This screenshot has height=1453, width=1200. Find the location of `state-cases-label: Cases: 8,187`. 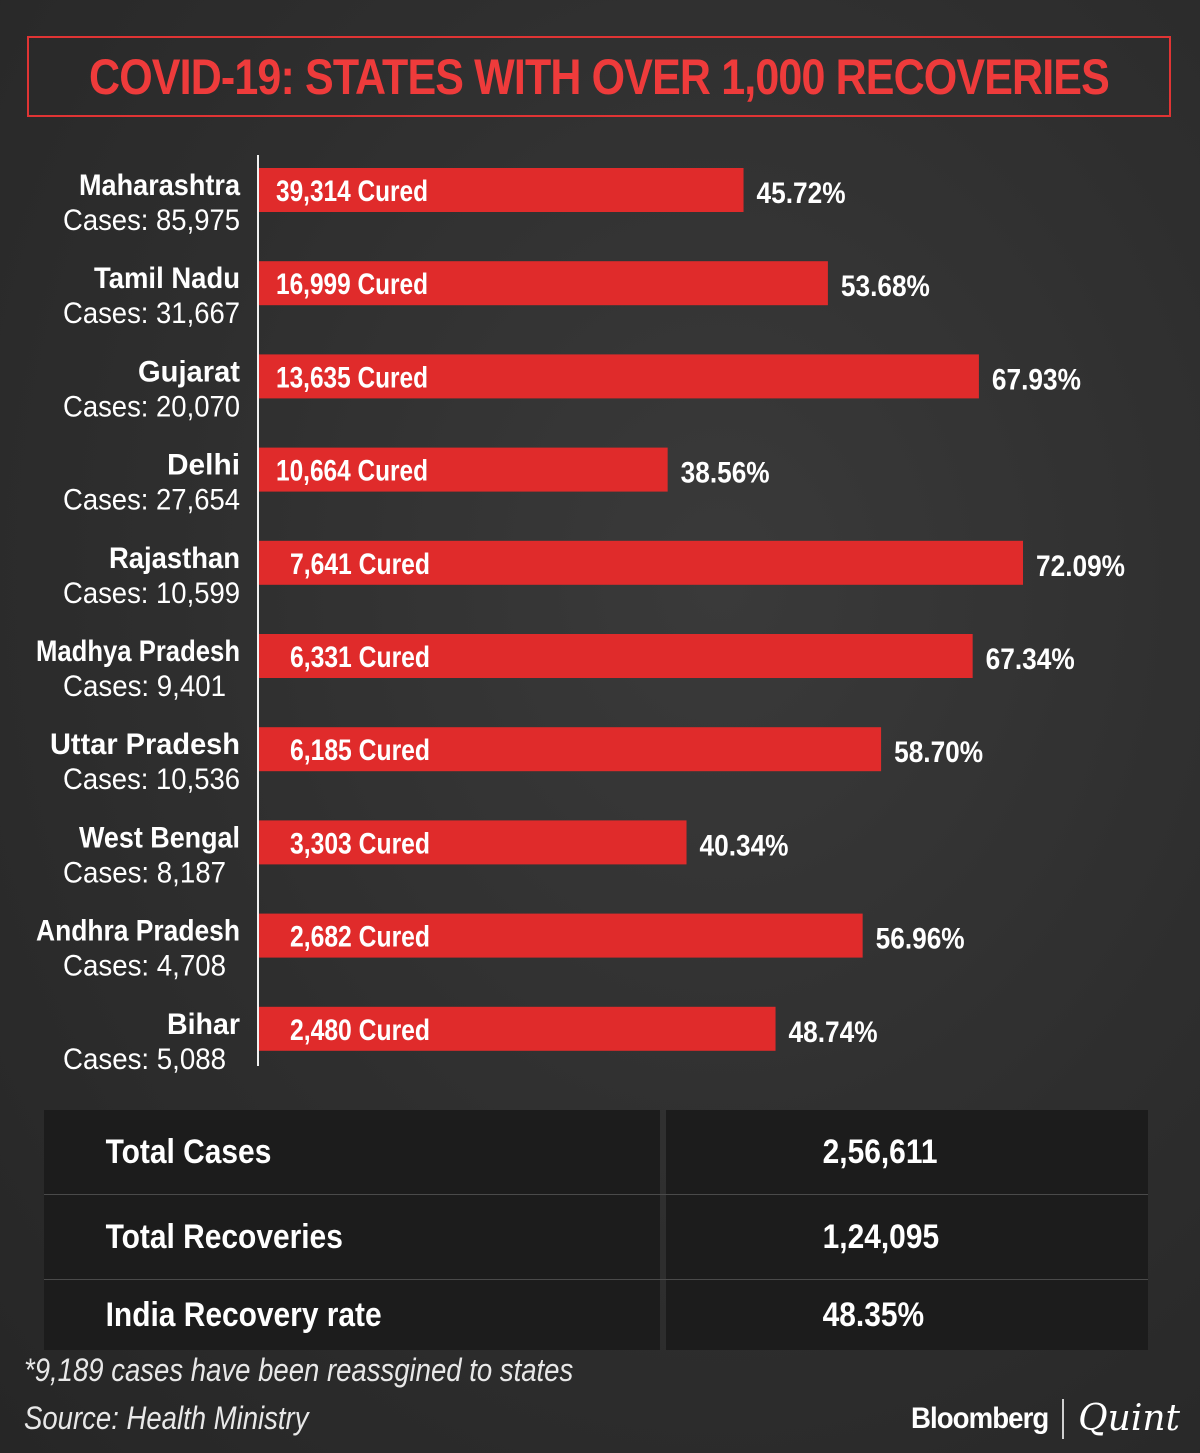

state-cases-label: Cases: 8,187 is located at coordinates (144, 872).